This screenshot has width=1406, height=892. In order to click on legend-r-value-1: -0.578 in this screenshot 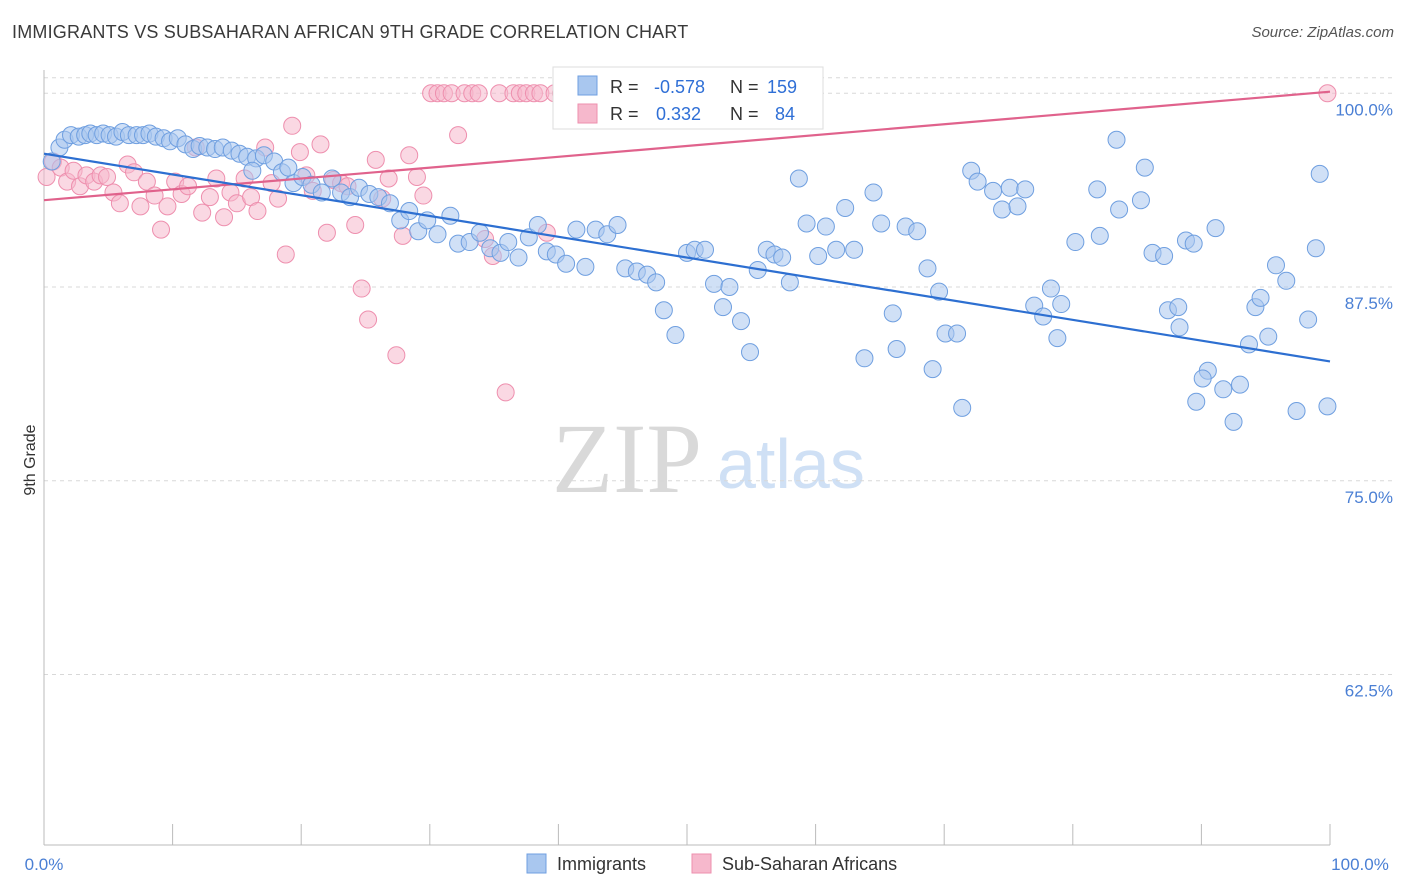, I will do `click(679, 87)`.